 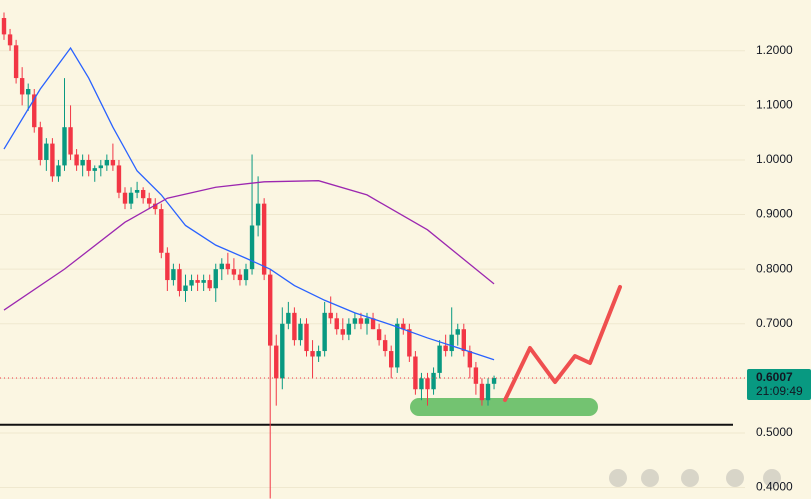 I want to click on countdown: 21:09:49, so click(x=779, y=391).